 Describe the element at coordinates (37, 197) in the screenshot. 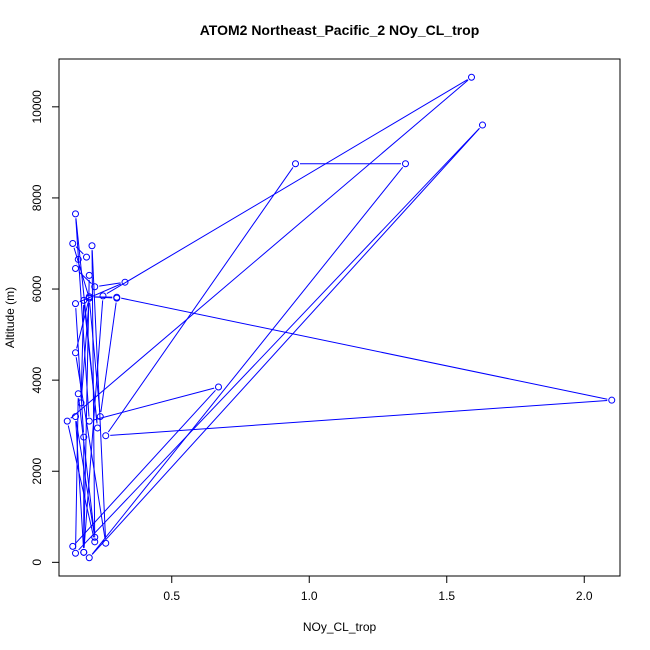

I see `y-tick-label: 8000` at that location.